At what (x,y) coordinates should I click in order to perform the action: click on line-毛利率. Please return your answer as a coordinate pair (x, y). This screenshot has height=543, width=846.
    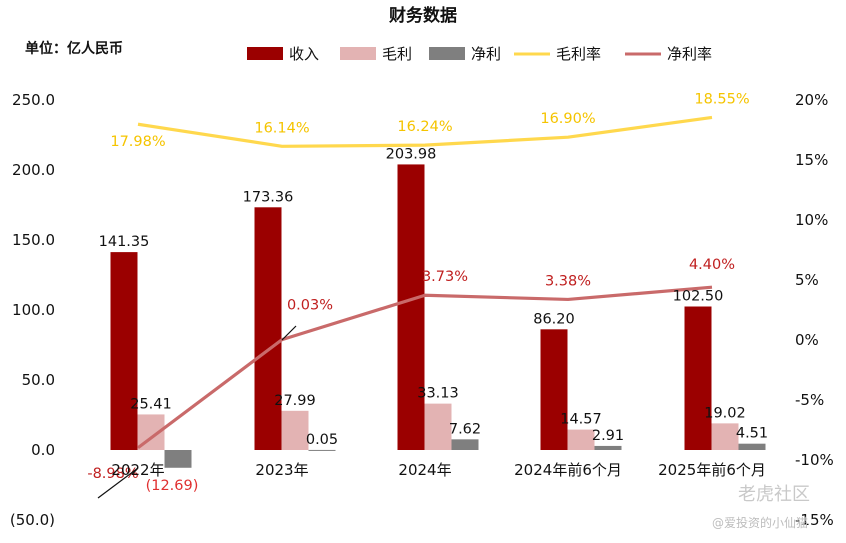
    Looking at the image, I should click on (425, 131).